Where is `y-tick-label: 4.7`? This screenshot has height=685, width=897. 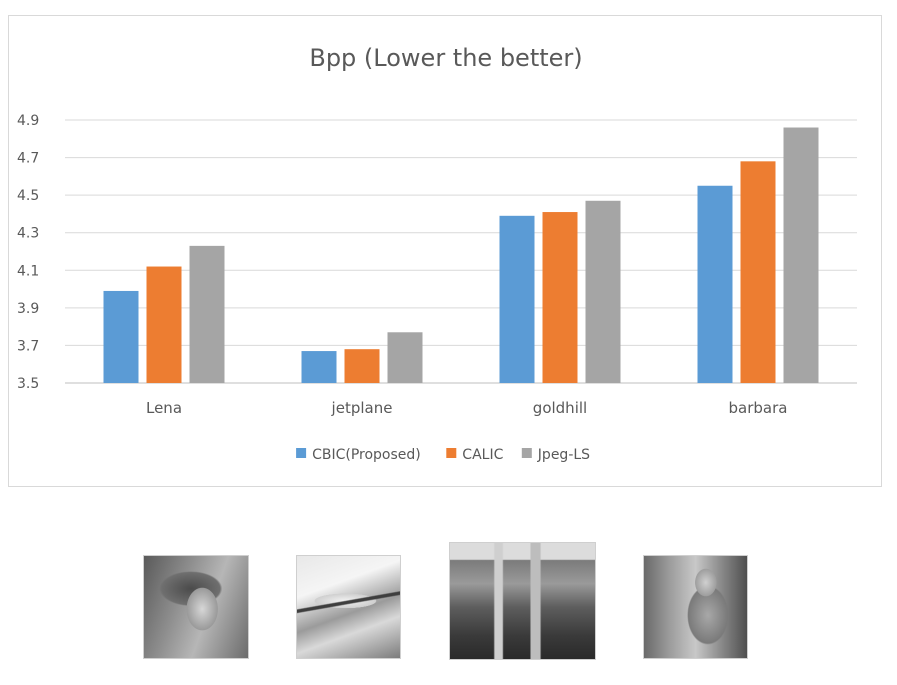
y-tick-label: 4.7 is located at coordinates (28, 159).